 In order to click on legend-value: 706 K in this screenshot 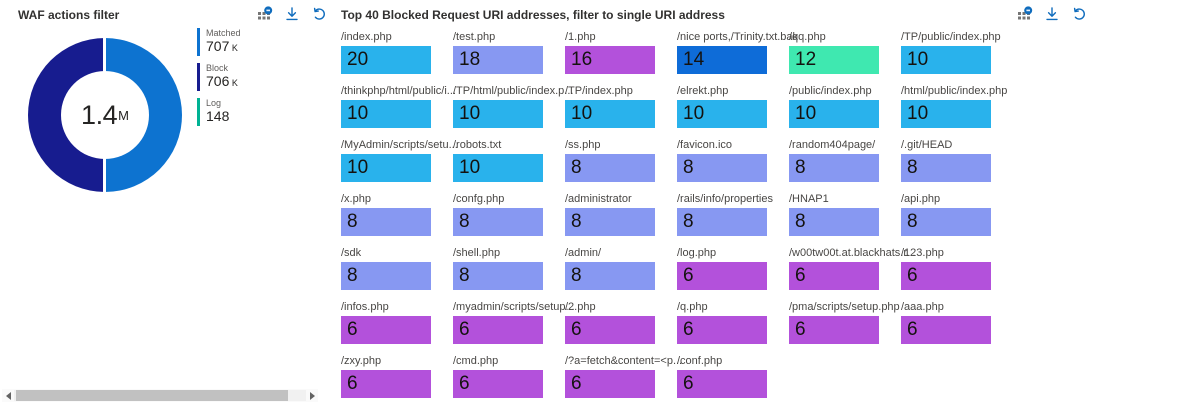, I will do `click(222, 81)`.